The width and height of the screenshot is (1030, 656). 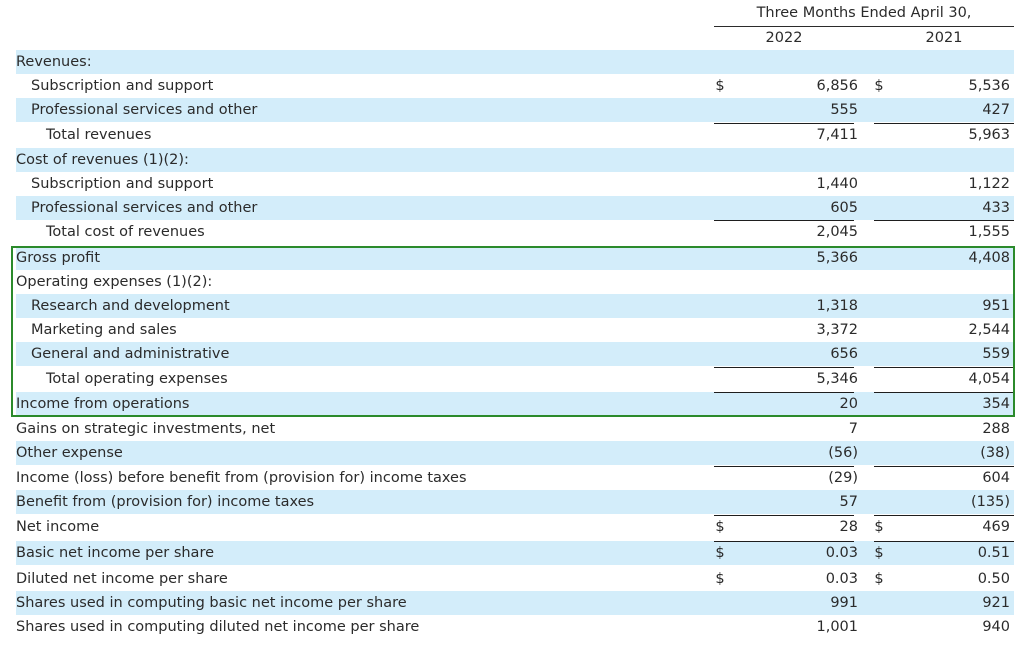 What do you see at coordinates (944, 38) in the screenshot?
I see `year-header-2021: 2021` at bounding box center [944, 38].